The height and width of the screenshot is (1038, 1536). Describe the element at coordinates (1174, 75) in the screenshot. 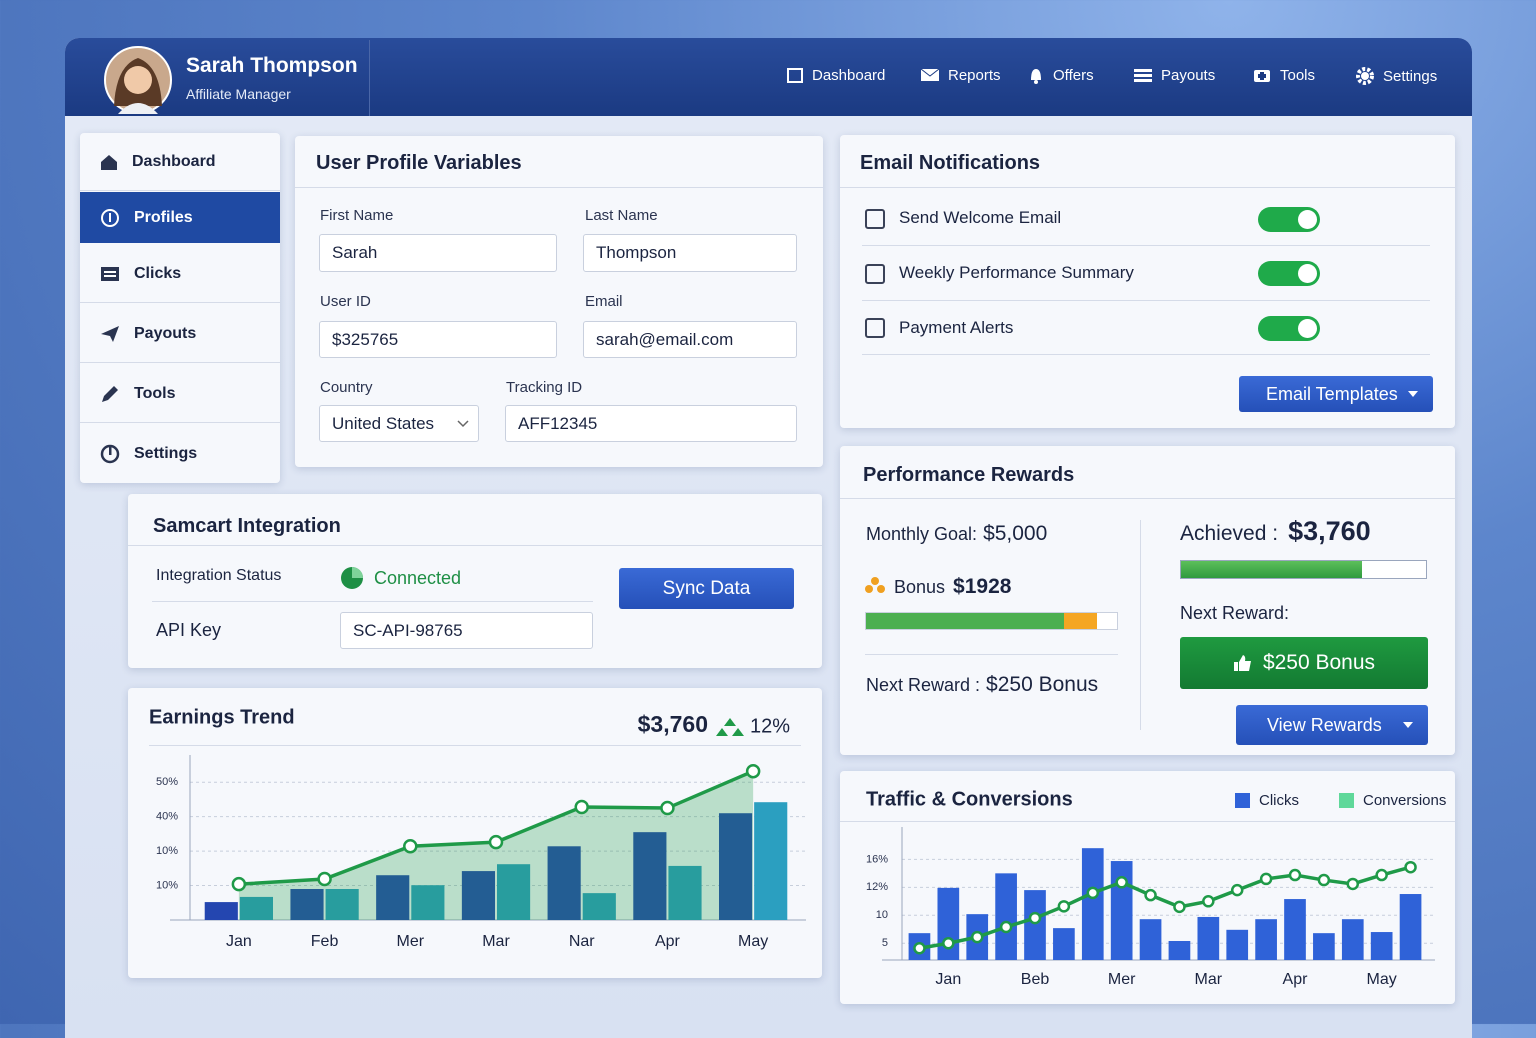

I see `nav-item: Payouts` at that location.